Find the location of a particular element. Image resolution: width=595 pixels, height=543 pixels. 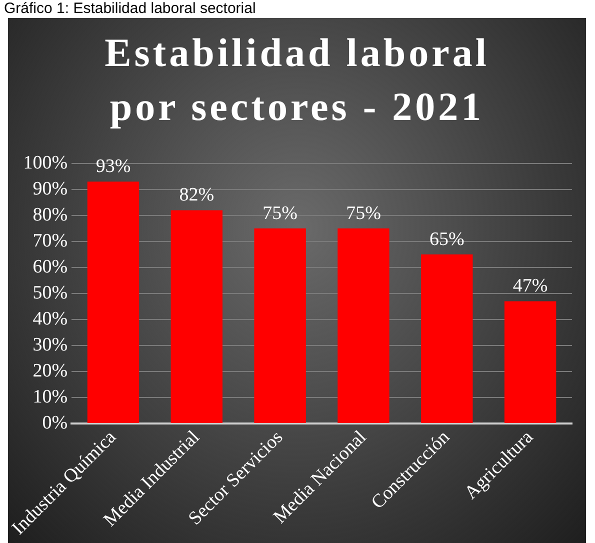

data-label: 47% is located at coordinates (530, 286).